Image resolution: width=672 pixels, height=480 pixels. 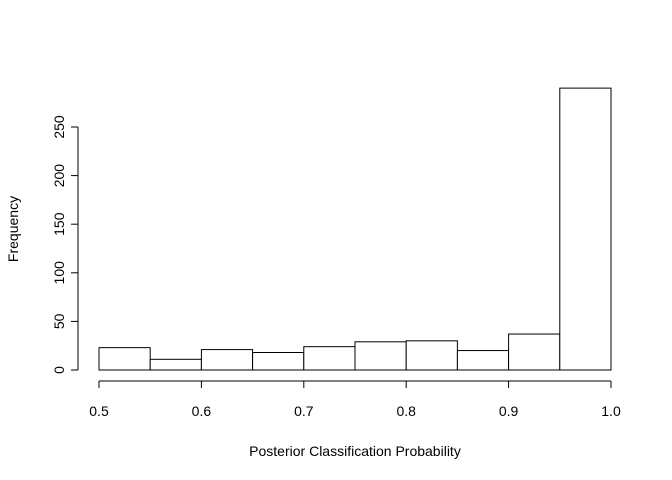 What do you see at coordinates (65, 244) in the screenshot?
I see `y-axis: 0 50 100 150 200 250` at bounding box center [65, 244].